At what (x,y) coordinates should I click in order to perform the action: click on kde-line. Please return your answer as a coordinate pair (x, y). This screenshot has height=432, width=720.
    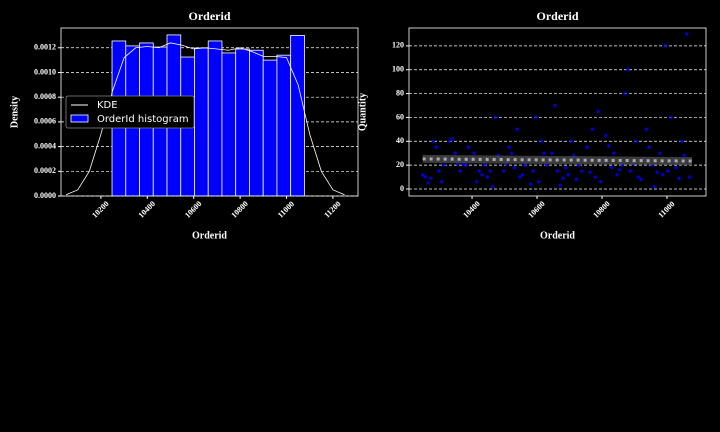
    Looking at the image, I should click on (205, 119).